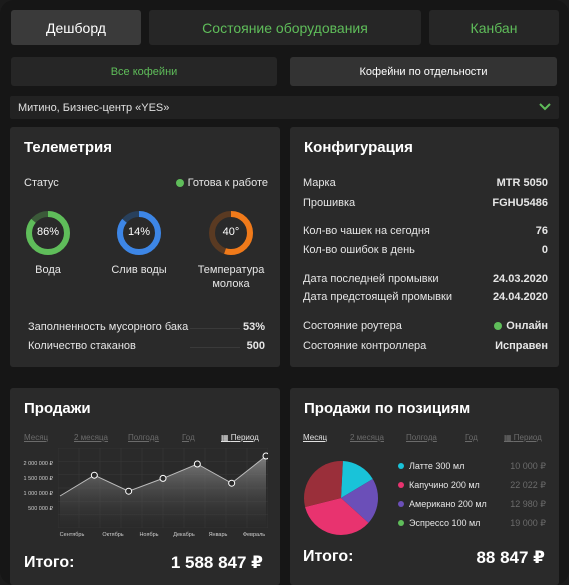 This screenshot has height=585, width=569. I want to click on legend-value: 22 022 ₽, so click(528, 485).